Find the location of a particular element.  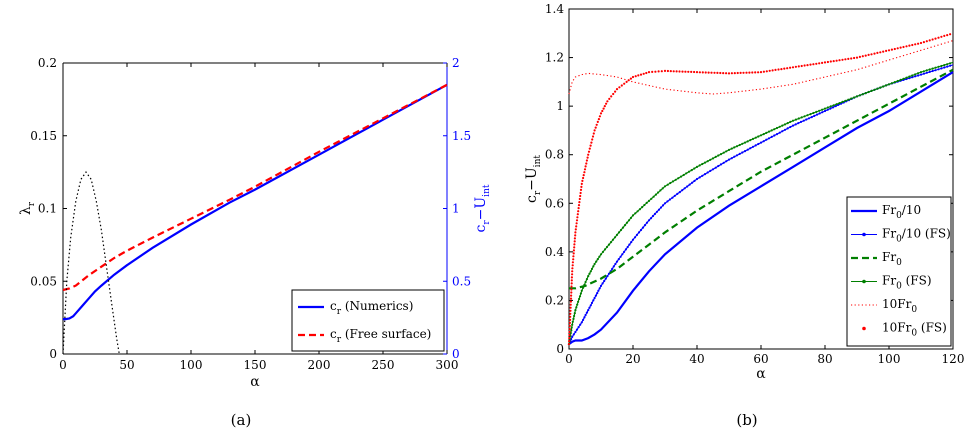

y-tick-label: 0.05 is located at coordinates (43, 281).